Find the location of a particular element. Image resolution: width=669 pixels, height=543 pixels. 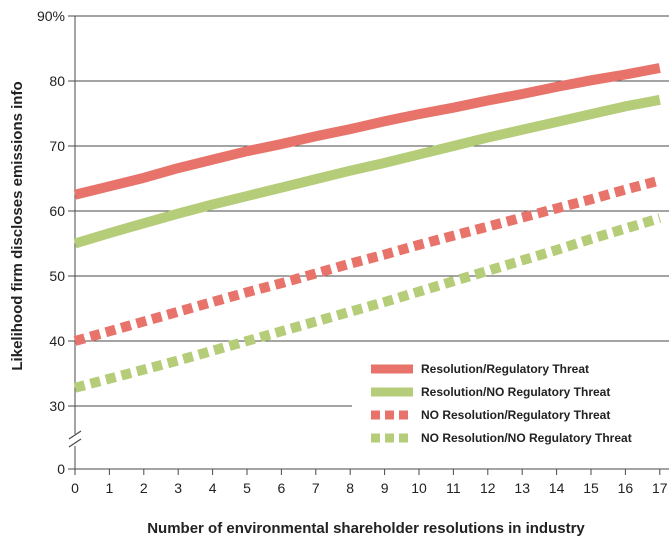

x-tick-label: 0 is located at coordinates (75, 488).